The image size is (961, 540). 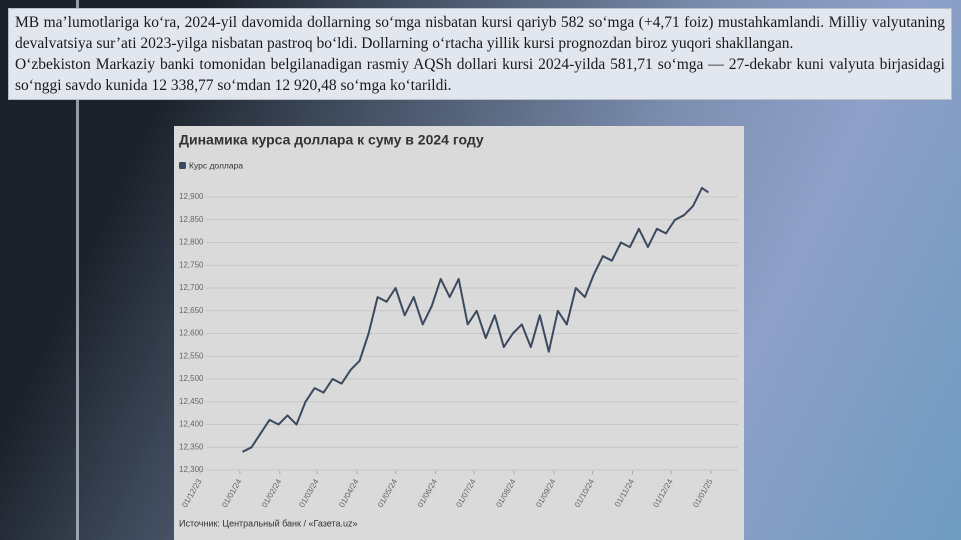 What do you see at coordinates (77, 270) in the screenshot?
I see `decor-stripe` at bounding box center [77, 270].